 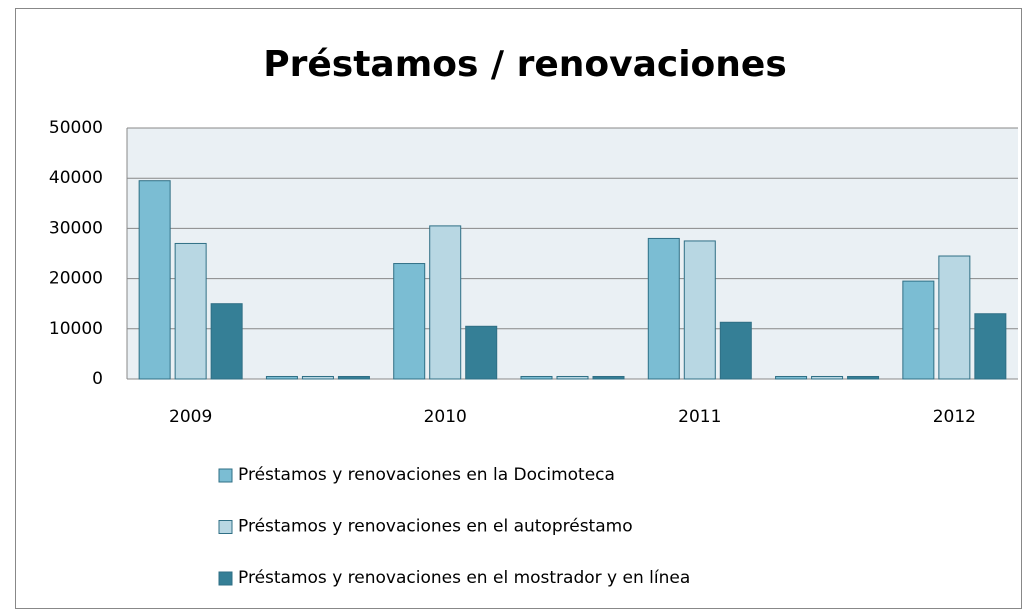 What do you see at coordinates (97, 379) in the screenshot?
I see `y-tick-label: 0` at bounding box center [97, 379].